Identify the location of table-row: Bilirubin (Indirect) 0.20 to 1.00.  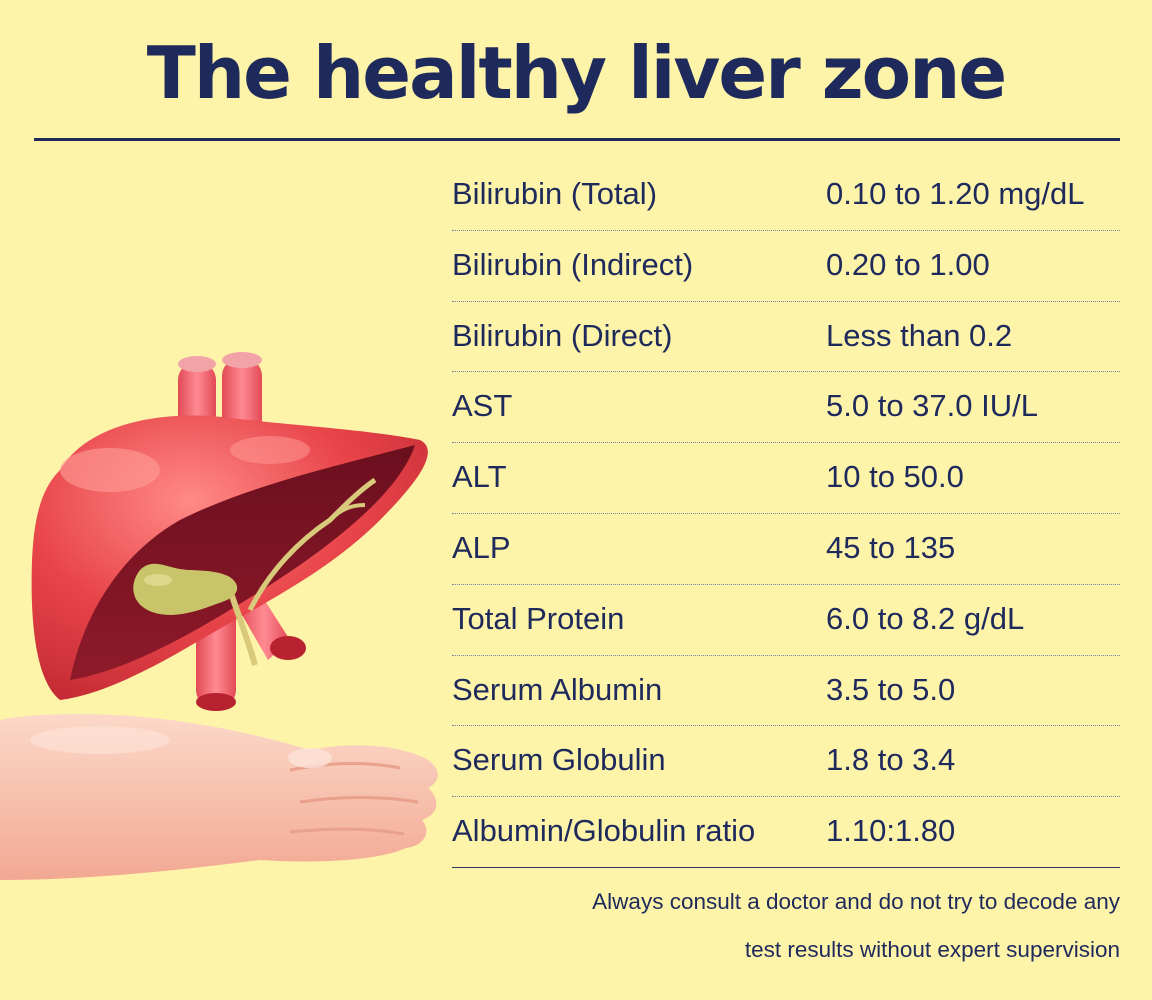
(786, 266).